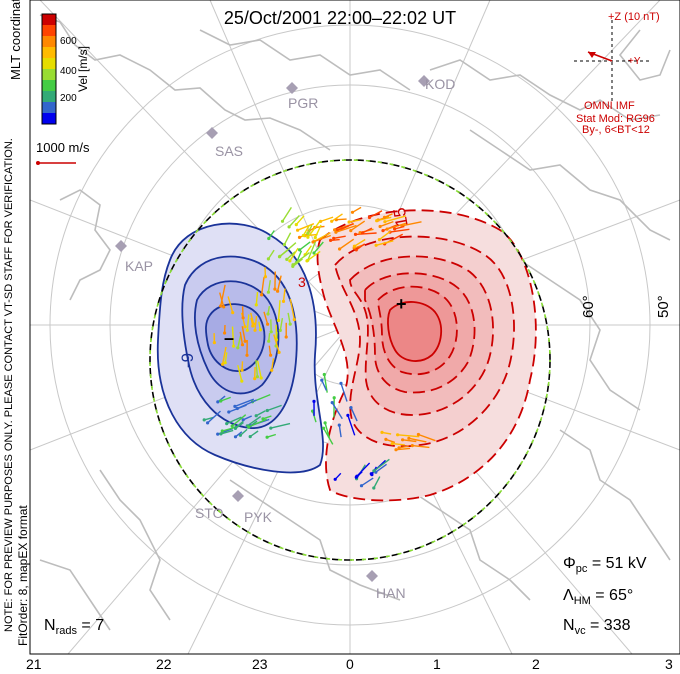  Describe the element at coordinates (68, 98) in the screenshot. I see `colorbar-tick-200: 200` at that location.